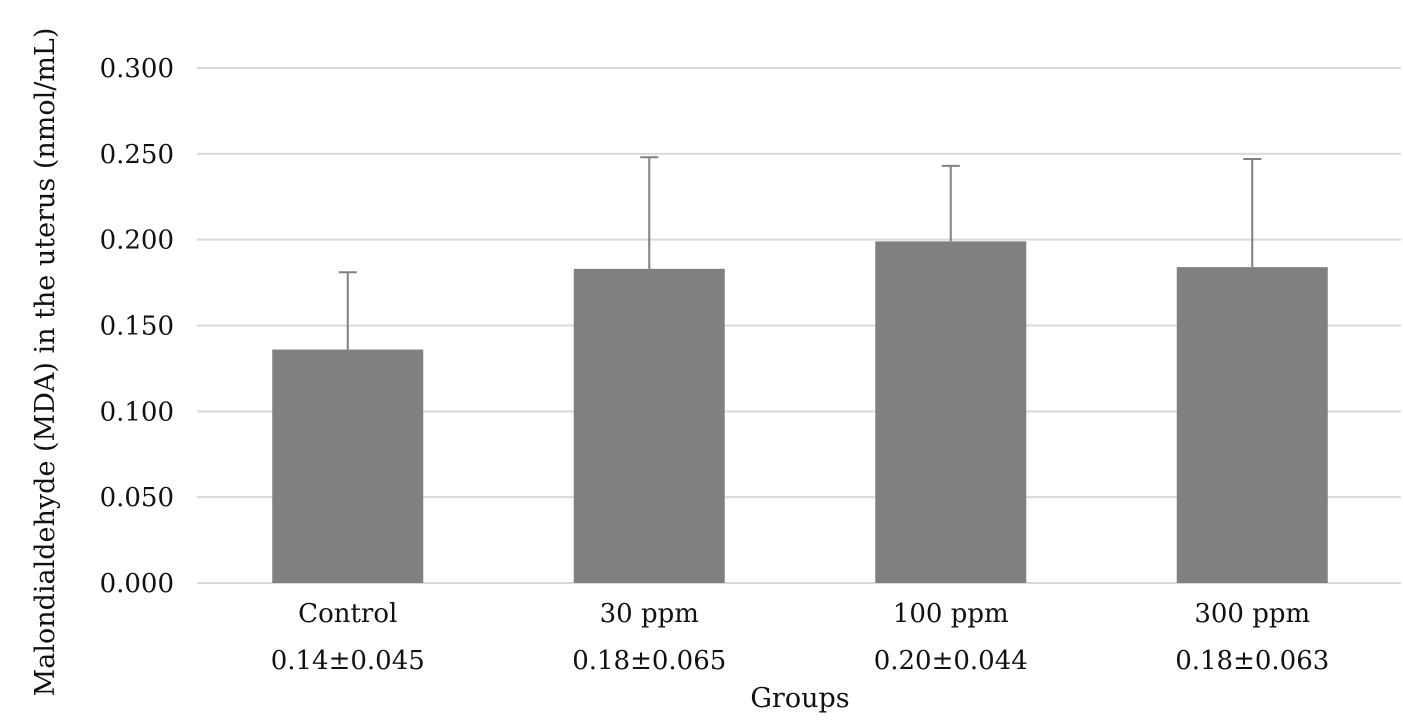  I want to click on y-tick-label: 0.200, so click(137, 241).